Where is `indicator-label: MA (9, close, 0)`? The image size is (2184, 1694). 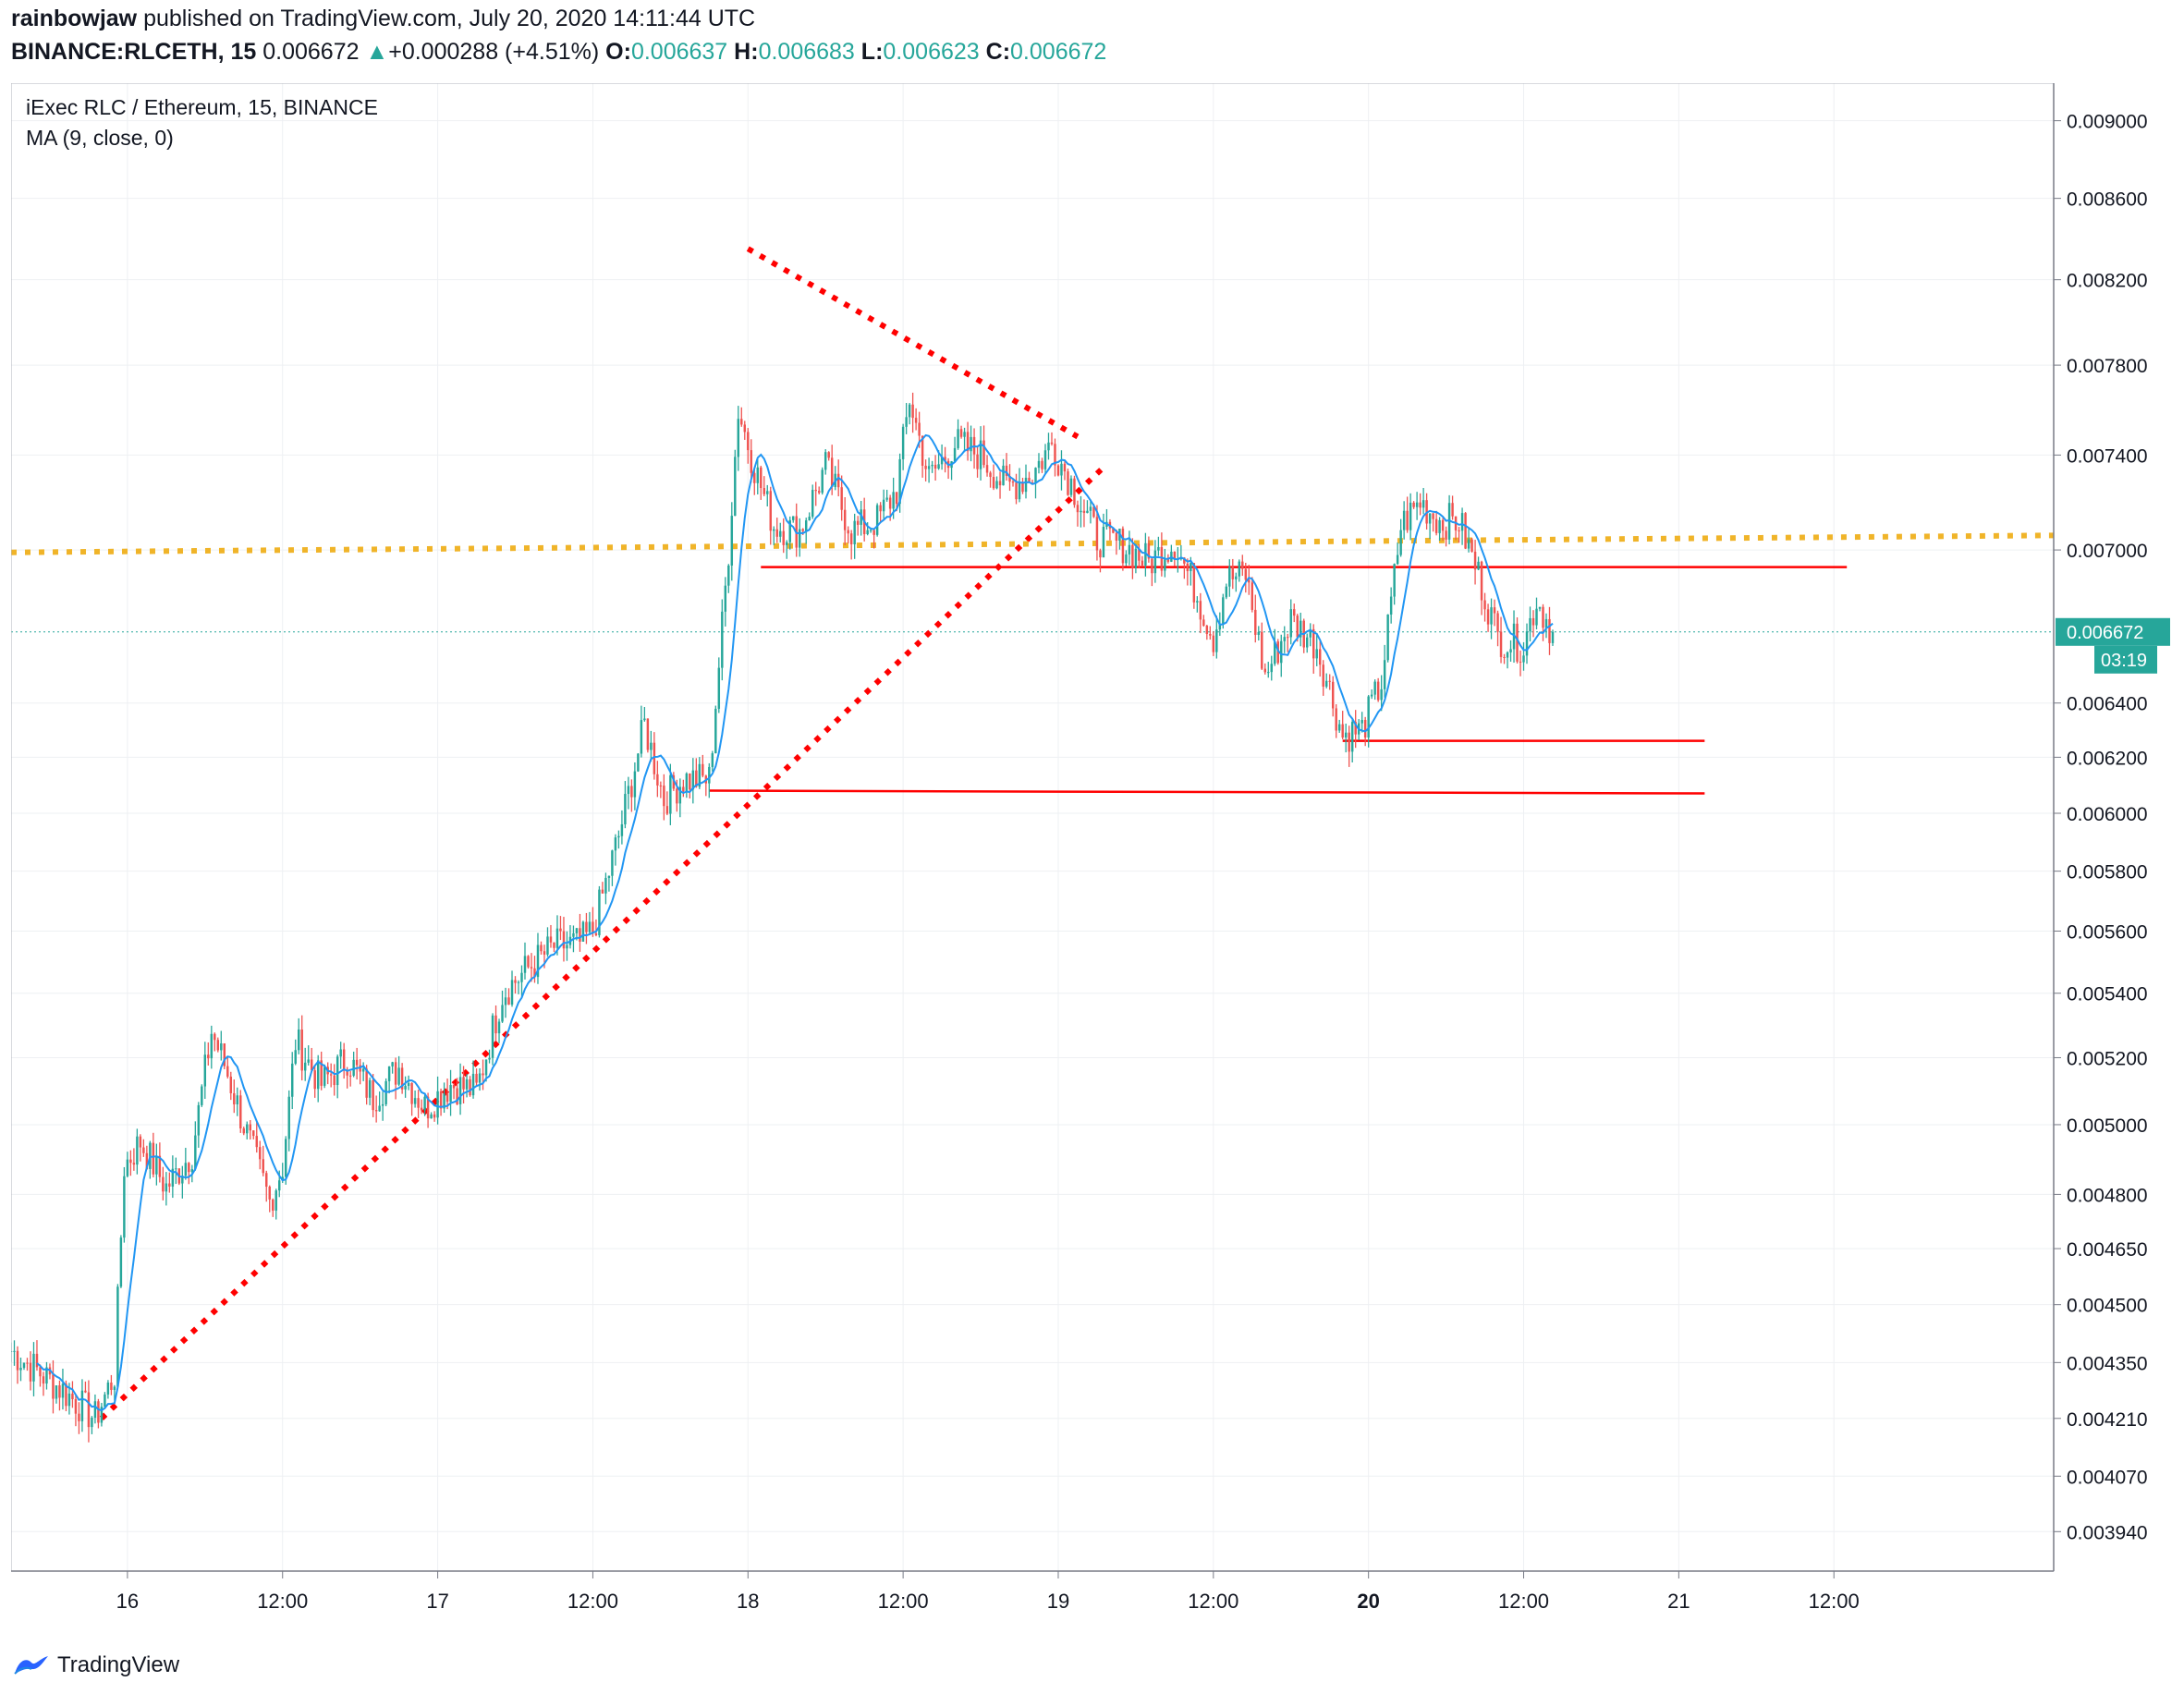
indicator-label: MA (9, close, 0) is located at coordinates (100, 138).